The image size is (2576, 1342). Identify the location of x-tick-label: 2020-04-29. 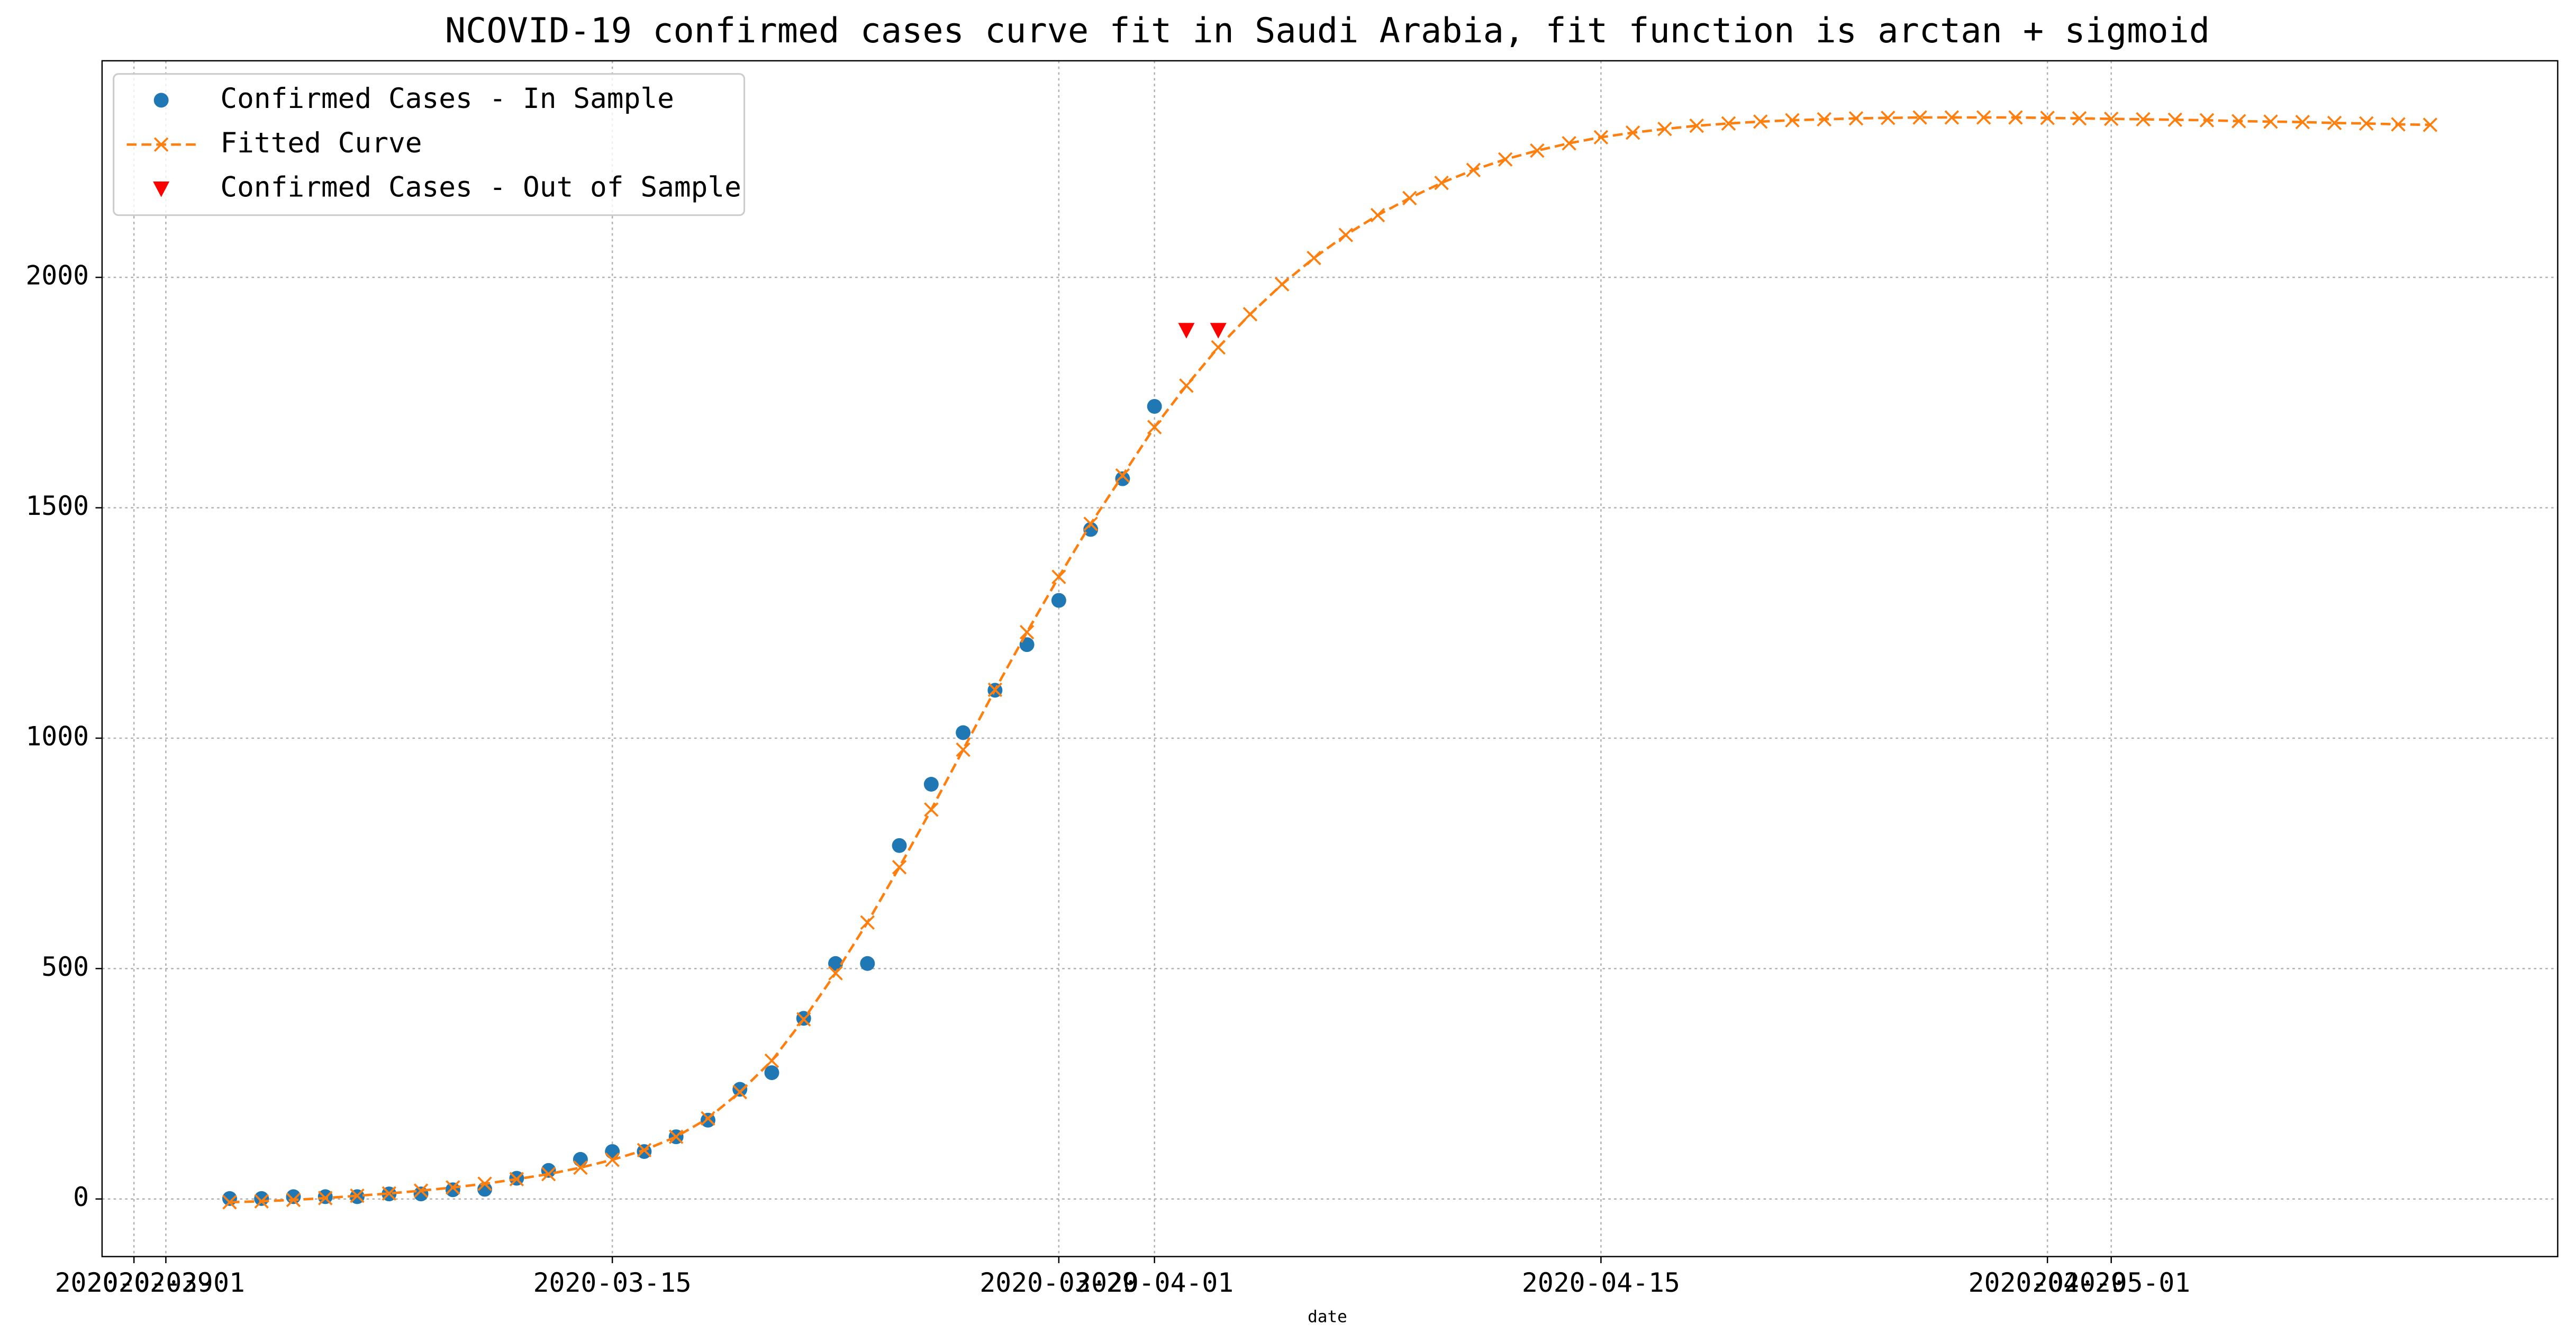
(2048, 1282).